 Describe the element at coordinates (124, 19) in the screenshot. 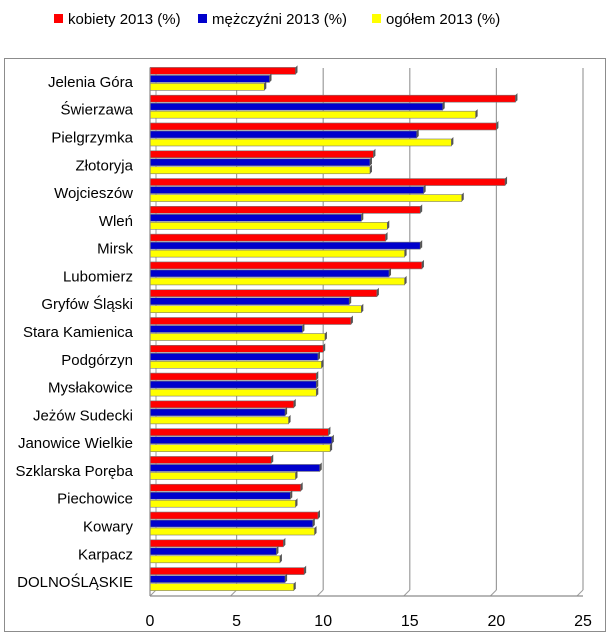

I see `legend-label: kobiety 2013 (%)` at that location.